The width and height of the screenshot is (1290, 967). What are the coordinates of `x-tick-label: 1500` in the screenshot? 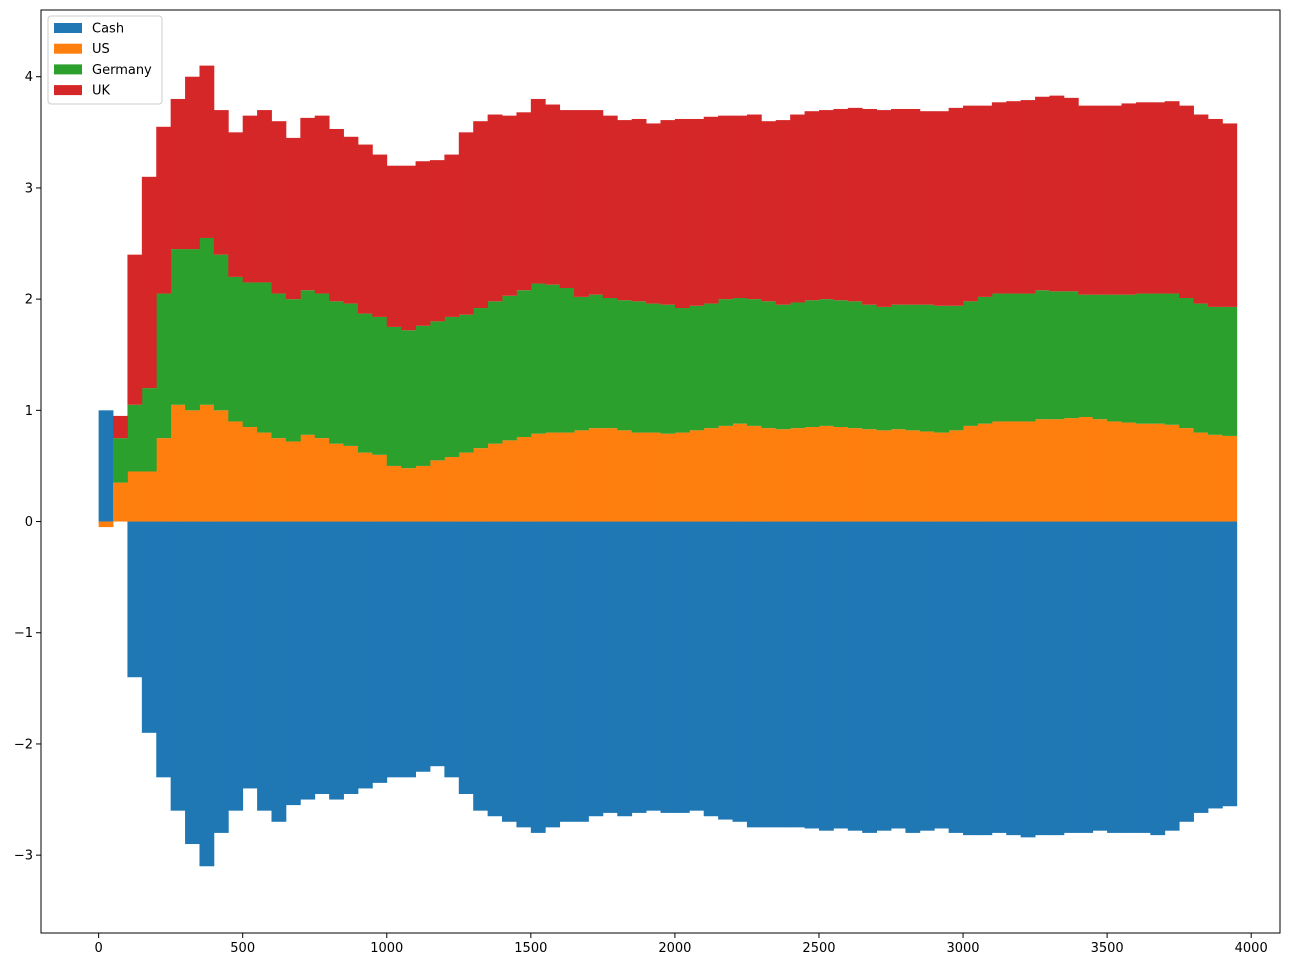 It's located at (530, 948).